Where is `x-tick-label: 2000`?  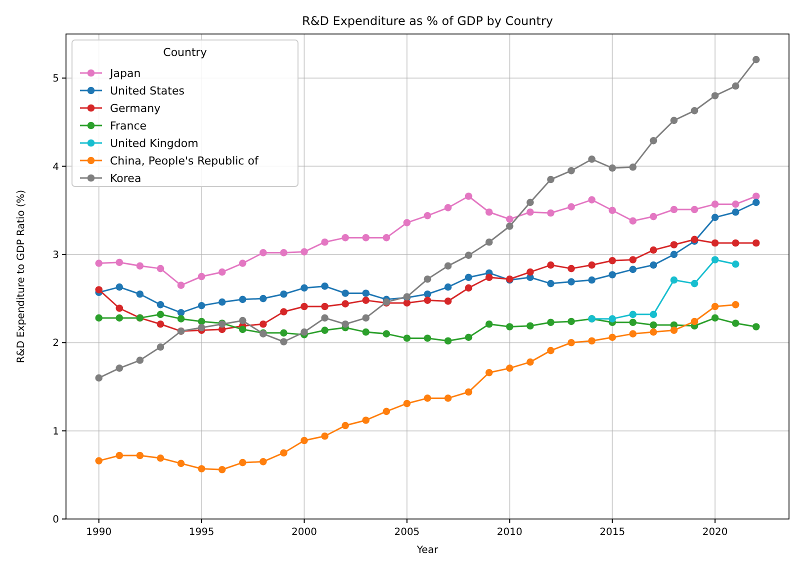 x-tick-label: 2000 is located at coordinates (304, 532).